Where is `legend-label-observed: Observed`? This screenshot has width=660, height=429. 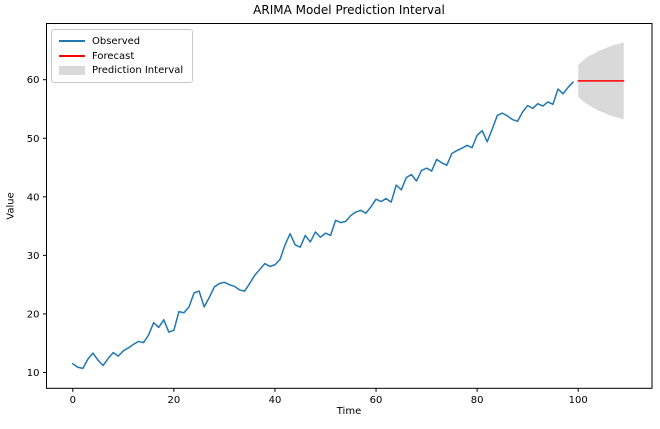 legend-label-observed: Observed is located at coordinates (116, 41).